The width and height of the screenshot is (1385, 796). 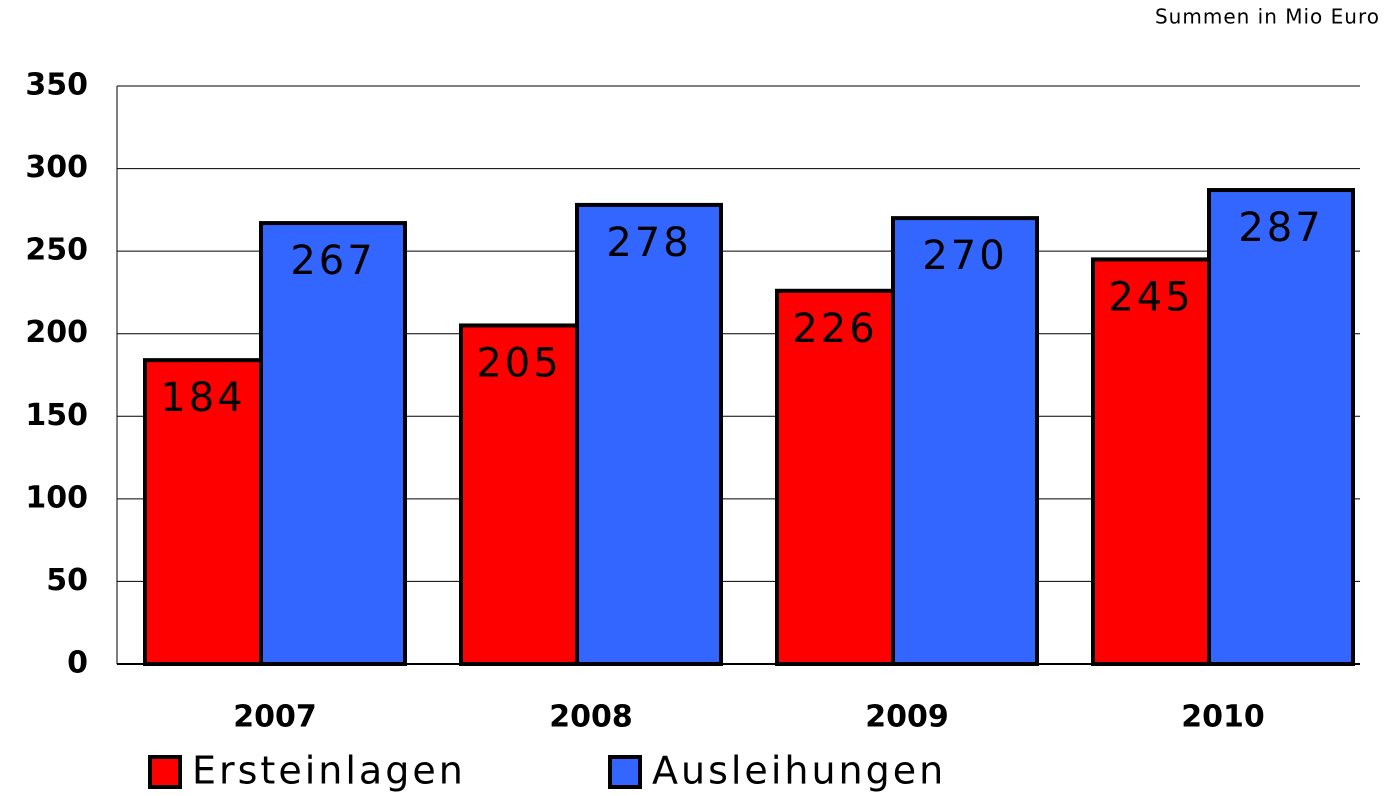 What do you see at coordinates (67, 580) in the screenshot?
I see `y-tick-label: 50` at bounding box center [67, 580].